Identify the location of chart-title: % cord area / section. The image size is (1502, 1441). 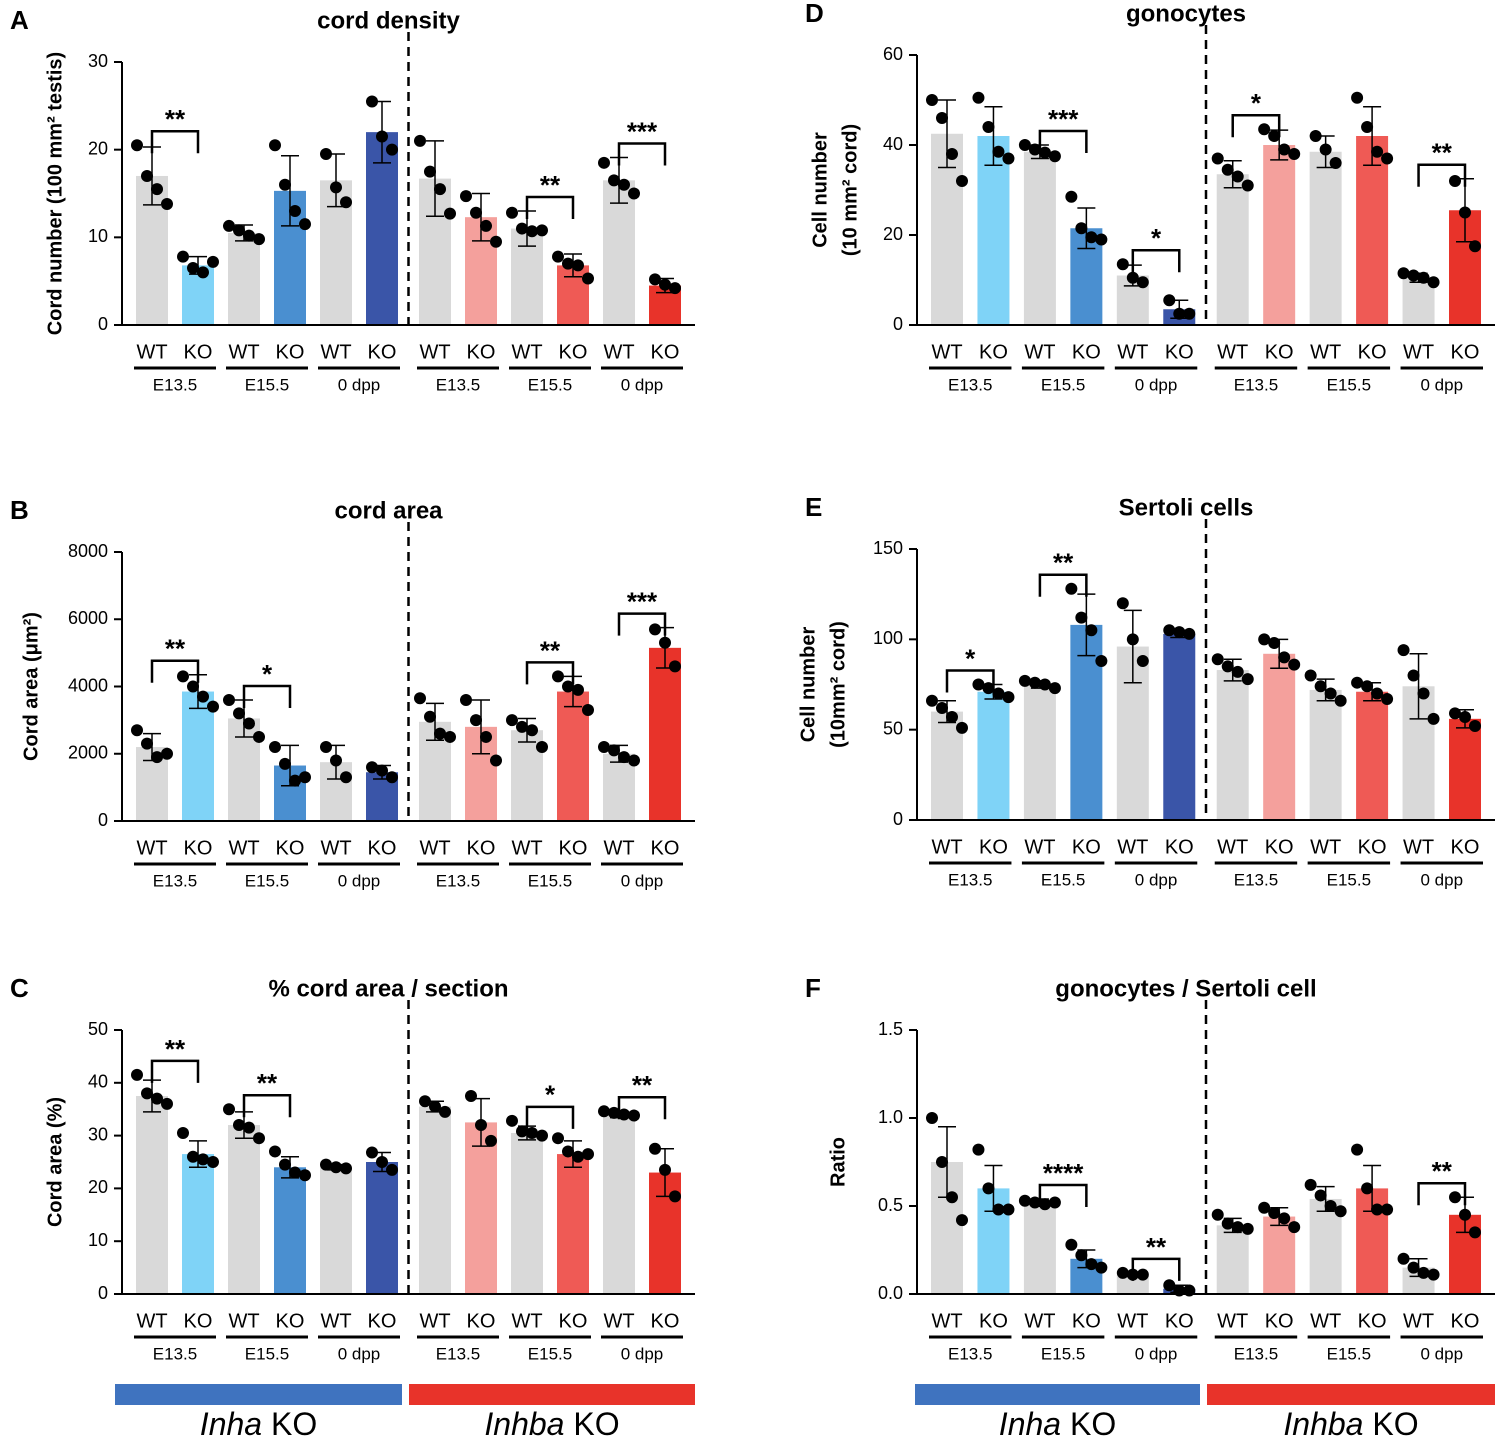
(388, 988).